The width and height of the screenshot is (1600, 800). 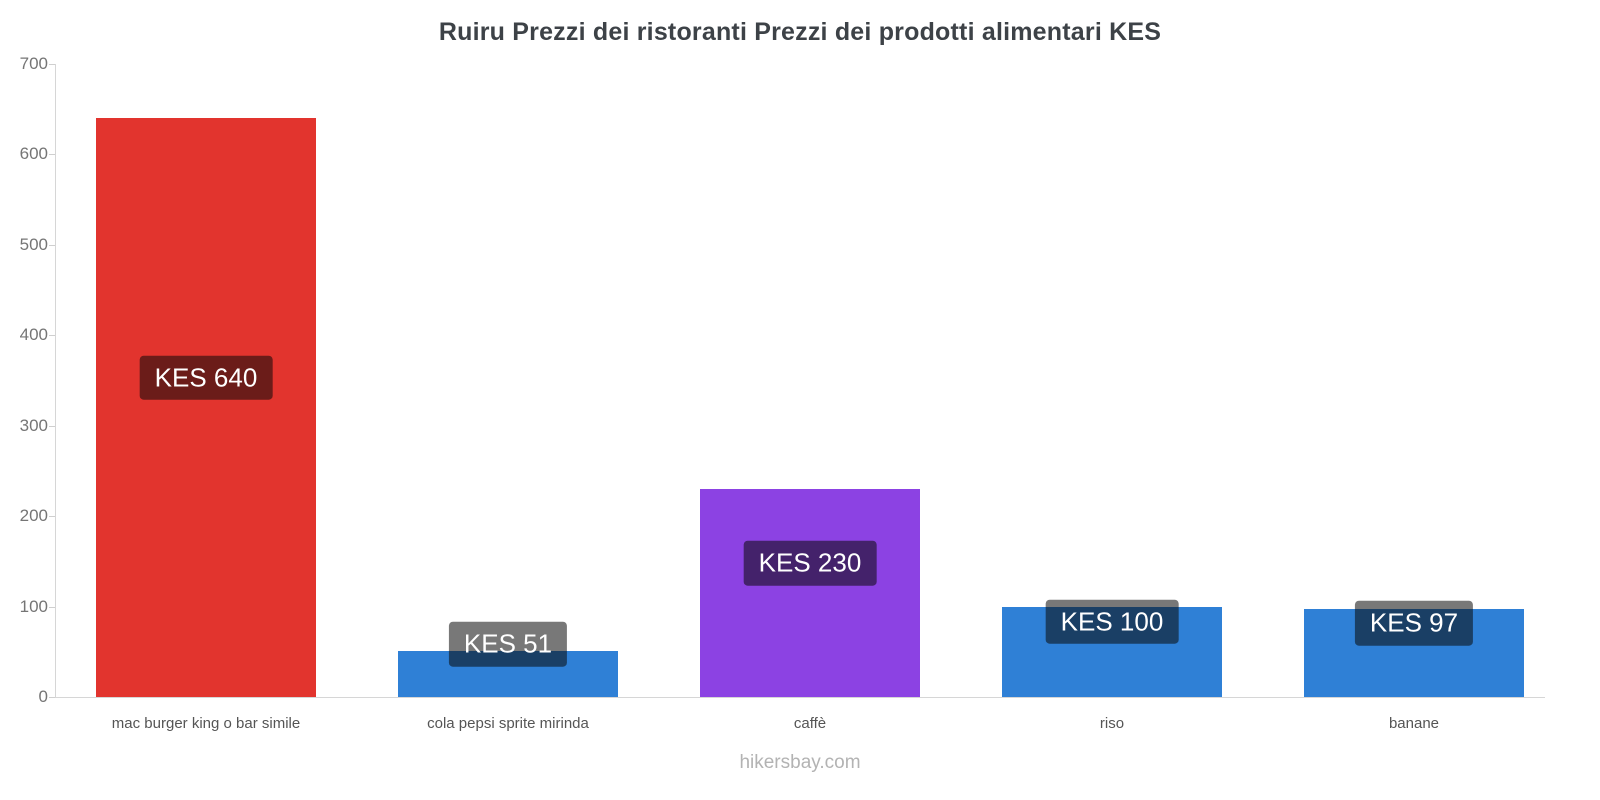 What do you see at coordinates (810, 563) in the screenshot?
I see `bar-value-label: KES 230` at bounding box center [810, 563].